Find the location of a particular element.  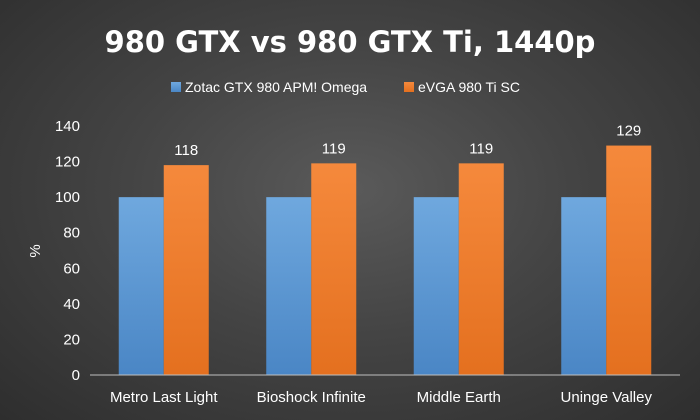

data-label: 118 is located at coordinates (186, 150).